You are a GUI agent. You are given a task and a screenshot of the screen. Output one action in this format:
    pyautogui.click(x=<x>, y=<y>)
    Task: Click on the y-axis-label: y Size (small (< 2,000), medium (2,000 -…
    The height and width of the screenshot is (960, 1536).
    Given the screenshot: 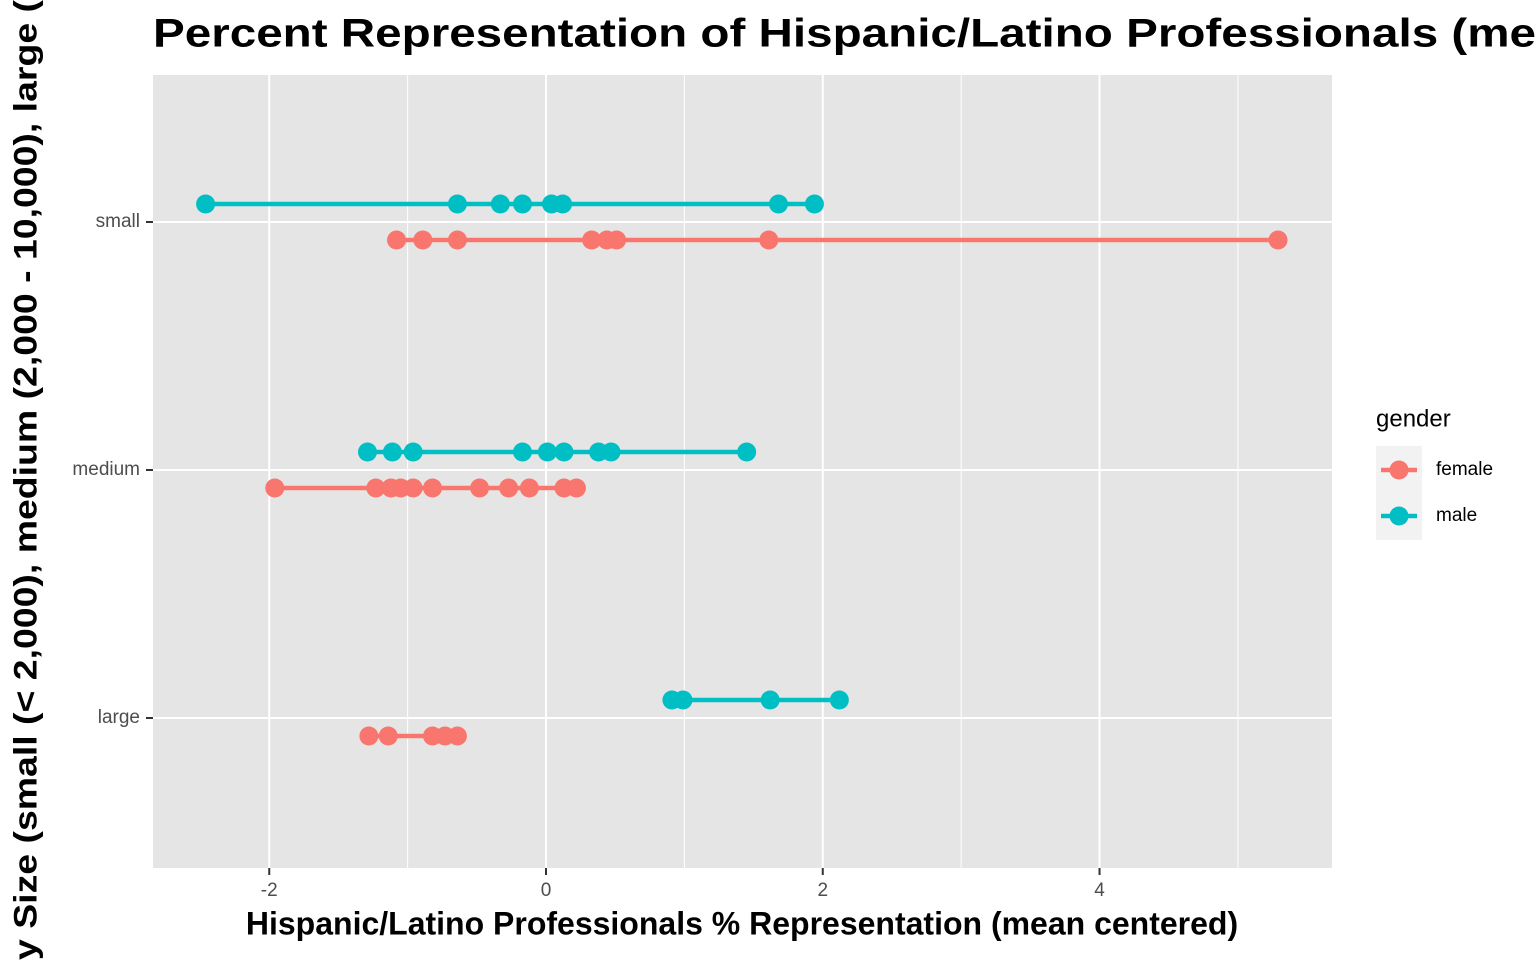 What is the action you would take?
    pyautogui.click(x=25, y=480)
    